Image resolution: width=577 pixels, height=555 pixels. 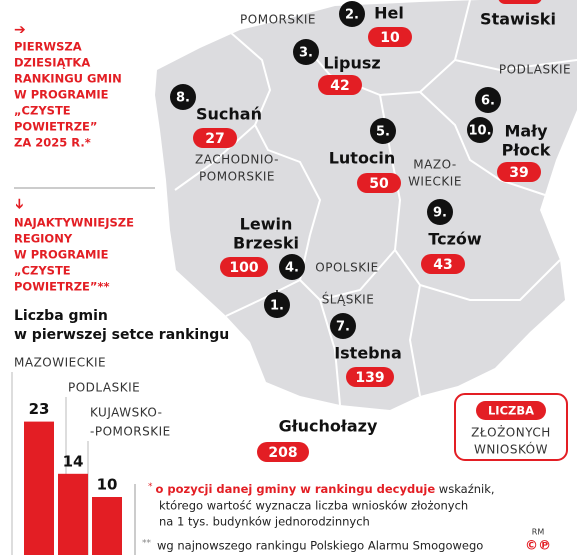 I want to click on regions-line: „CZYSTE, so click(x=42, y=271).